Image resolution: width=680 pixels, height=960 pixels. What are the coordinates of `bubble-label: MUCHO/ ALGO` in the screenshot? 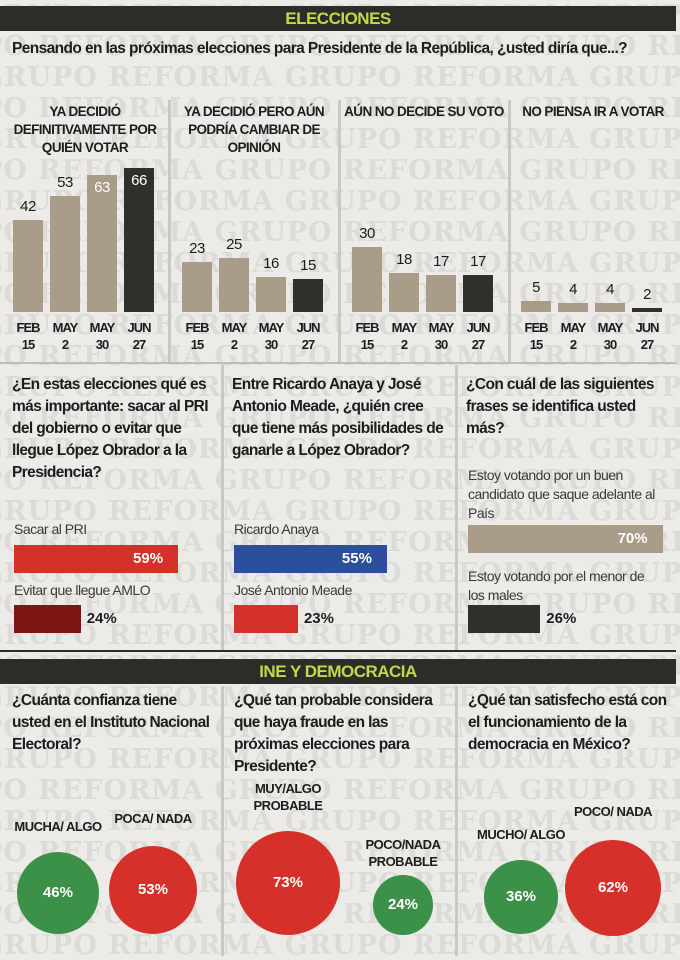 It's located at (521, 834).